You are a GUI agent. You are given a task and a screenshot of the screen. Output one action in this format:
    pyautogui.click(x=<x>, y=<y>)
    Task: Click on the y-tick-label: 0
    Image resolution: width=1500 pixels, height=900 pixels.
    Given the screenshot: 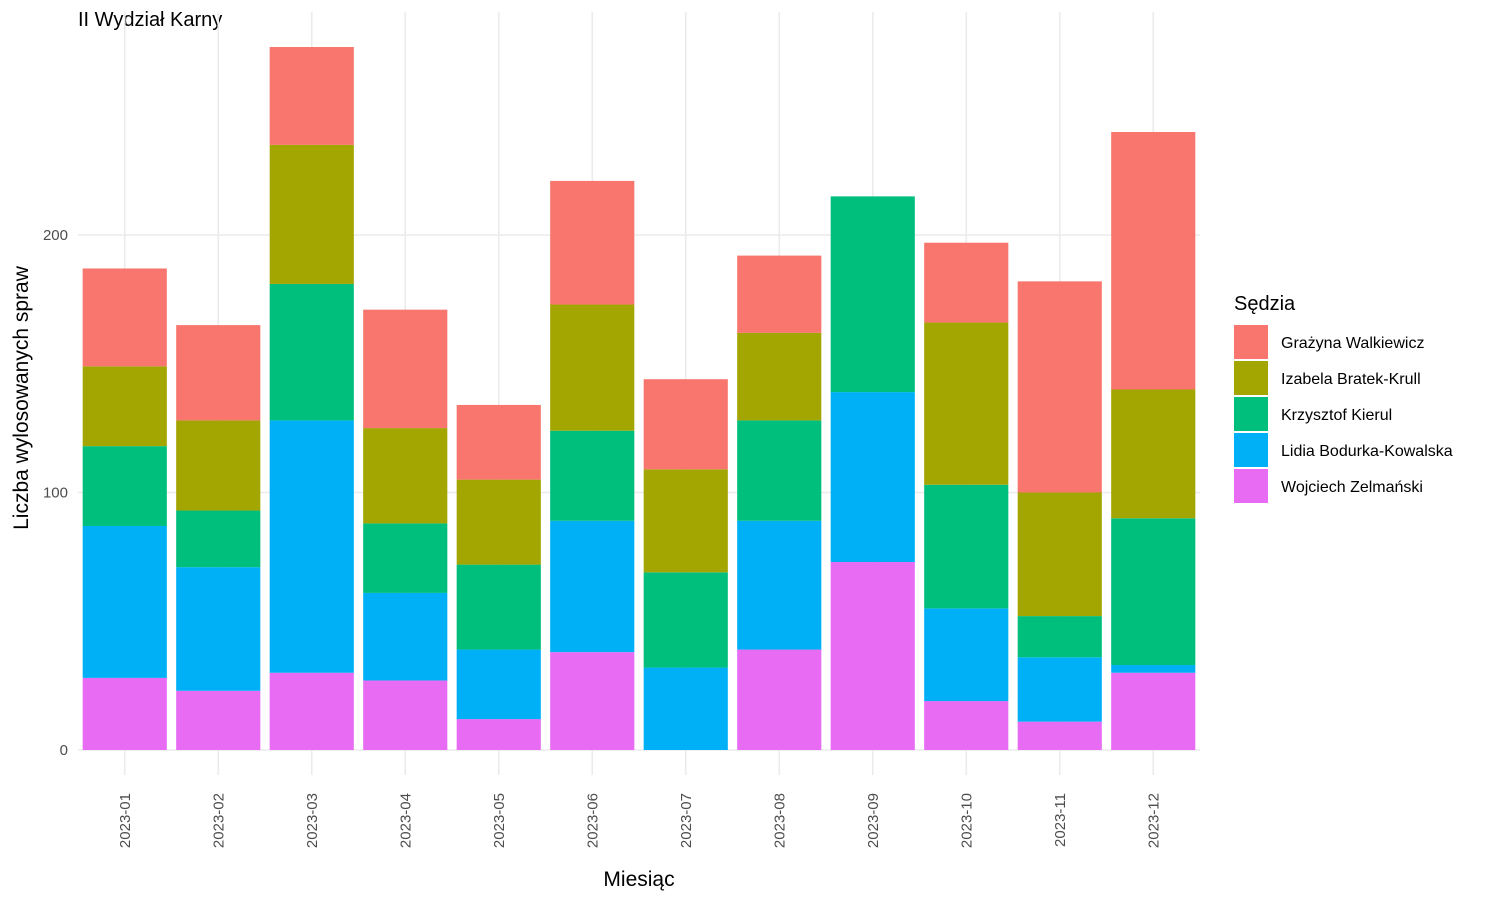 What is the action you would take?
    pyautogui.click(x=64, y=750)
    